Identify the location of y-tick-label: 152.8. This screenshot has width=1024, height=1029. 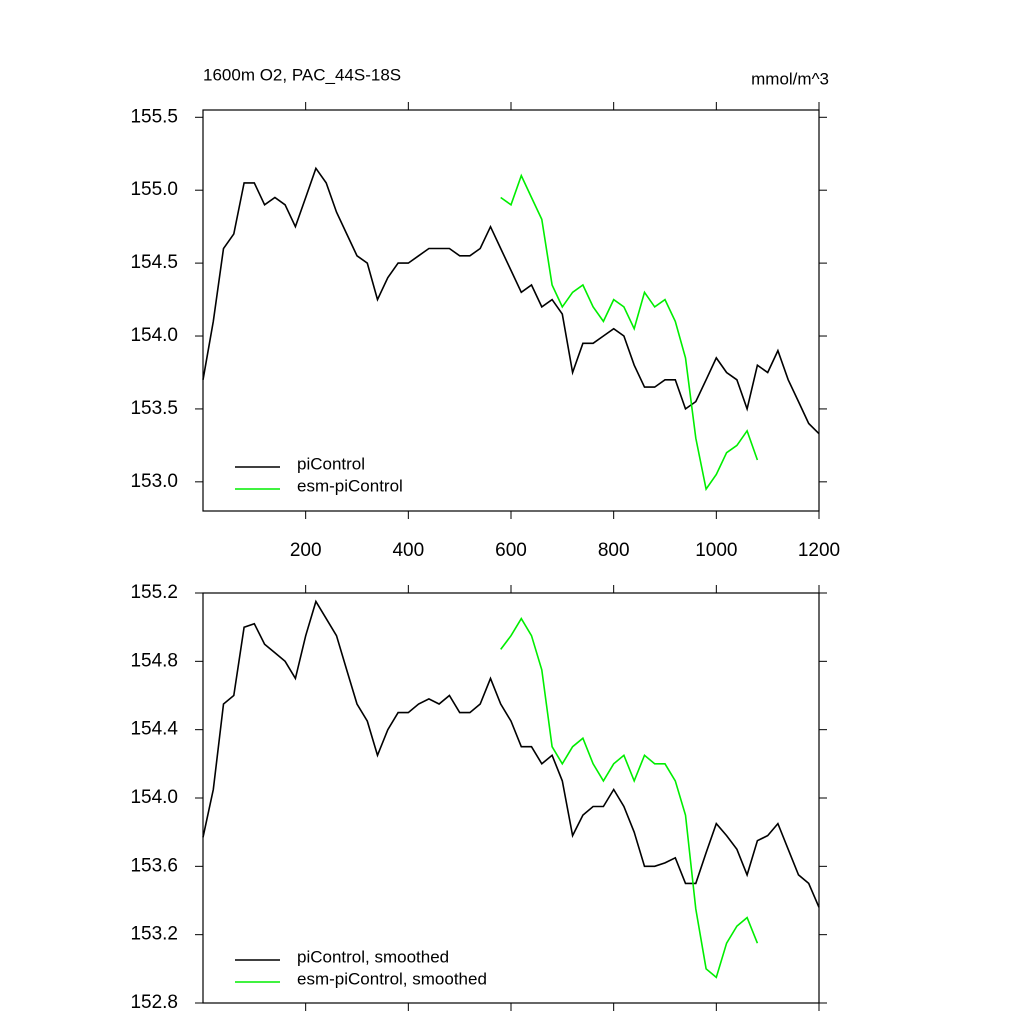
(154, 1002).